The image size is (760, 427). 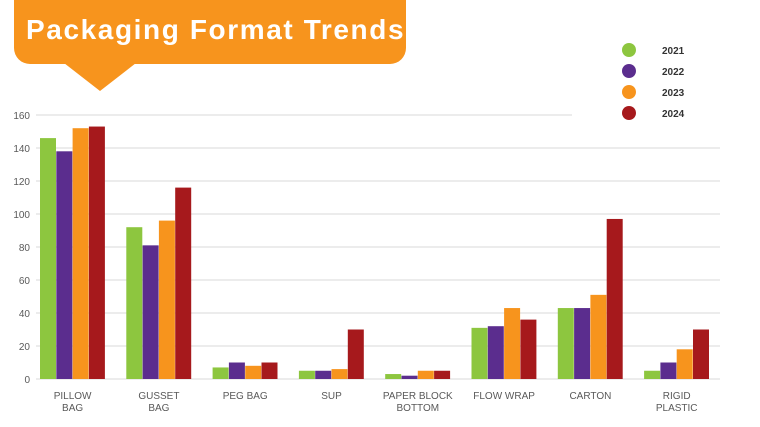 I want to click on x-tick-label: CARTON, so click(x=590, y=396).